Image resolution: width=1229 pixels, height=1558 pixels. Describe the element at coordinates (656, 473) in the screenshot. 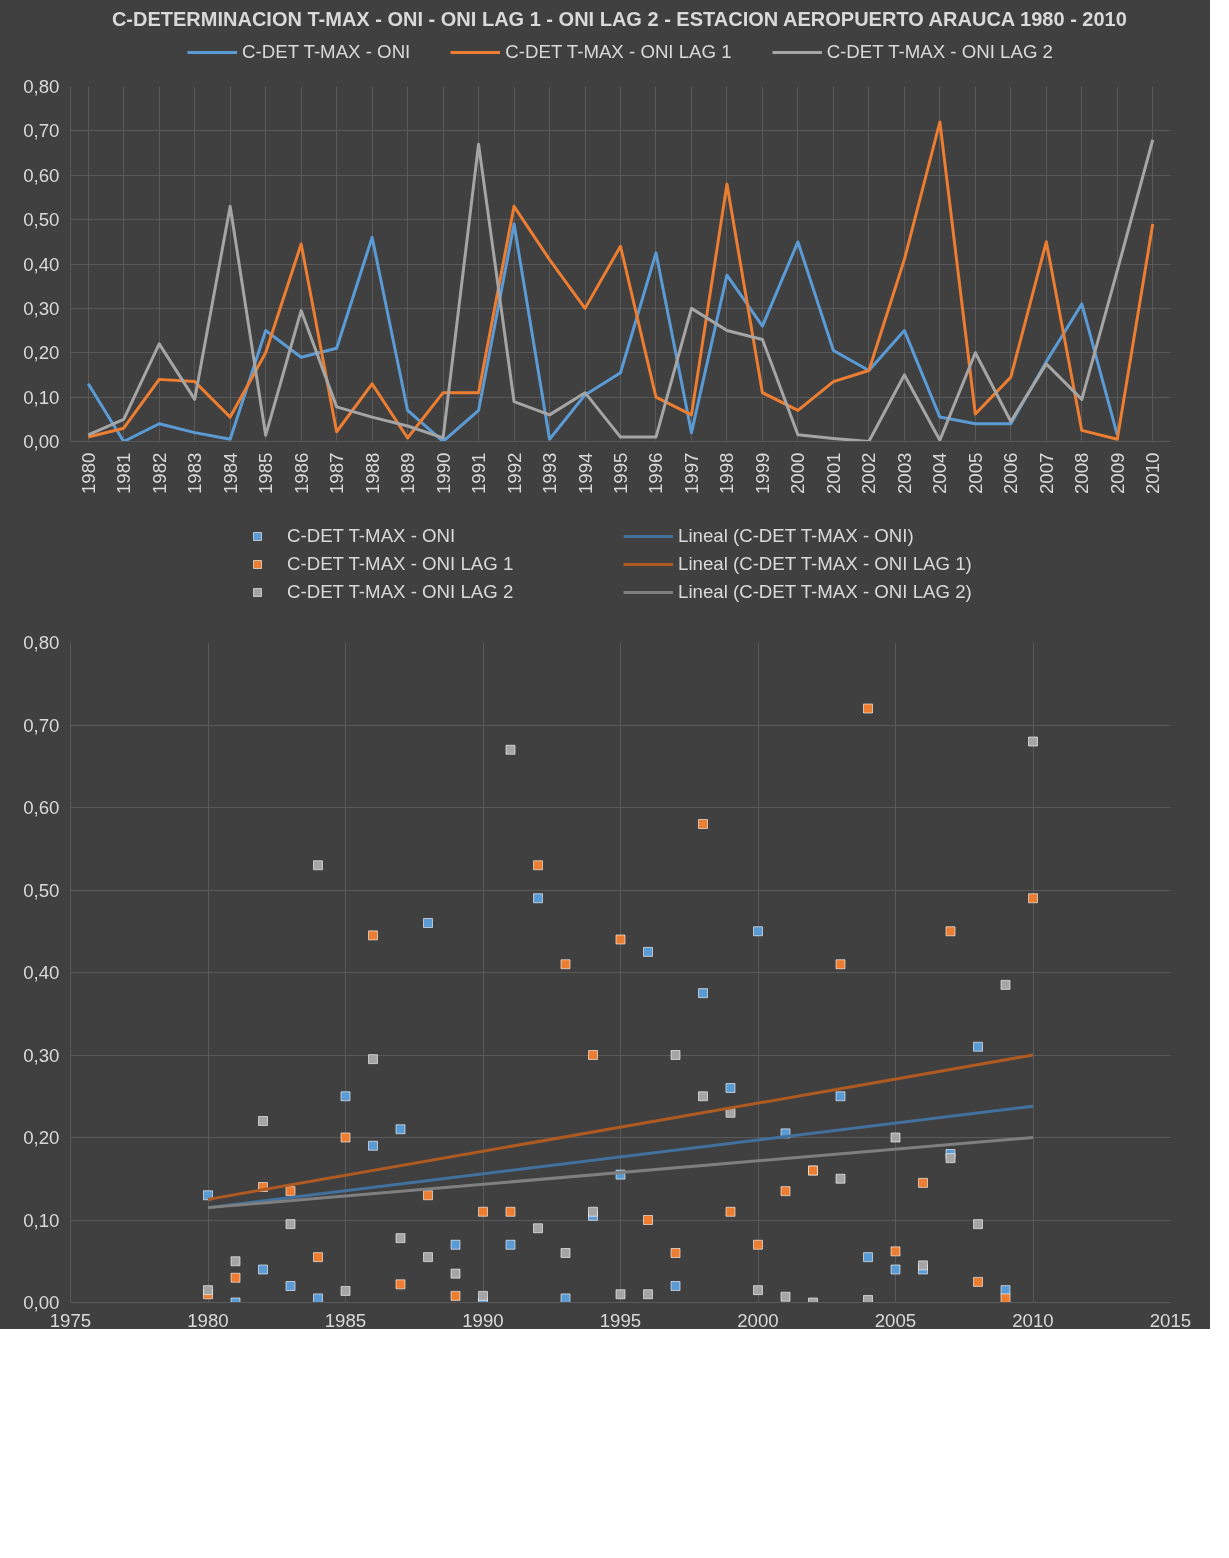

I see `x-tick-label: 1996` at that location.